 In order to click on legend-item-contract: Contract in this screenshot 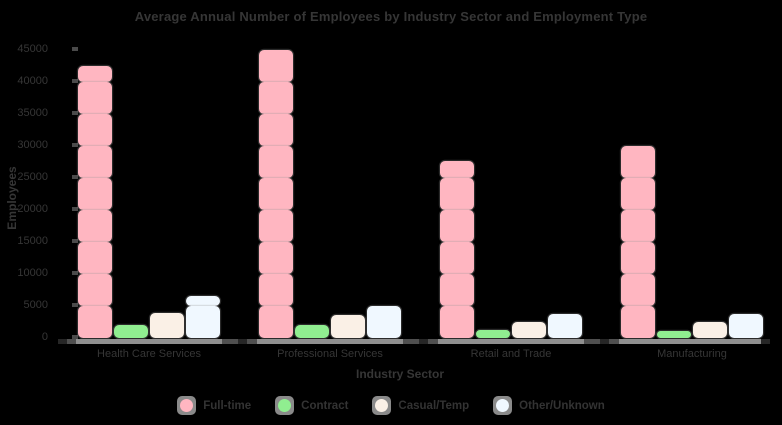, I will do `click(311, 405)`.